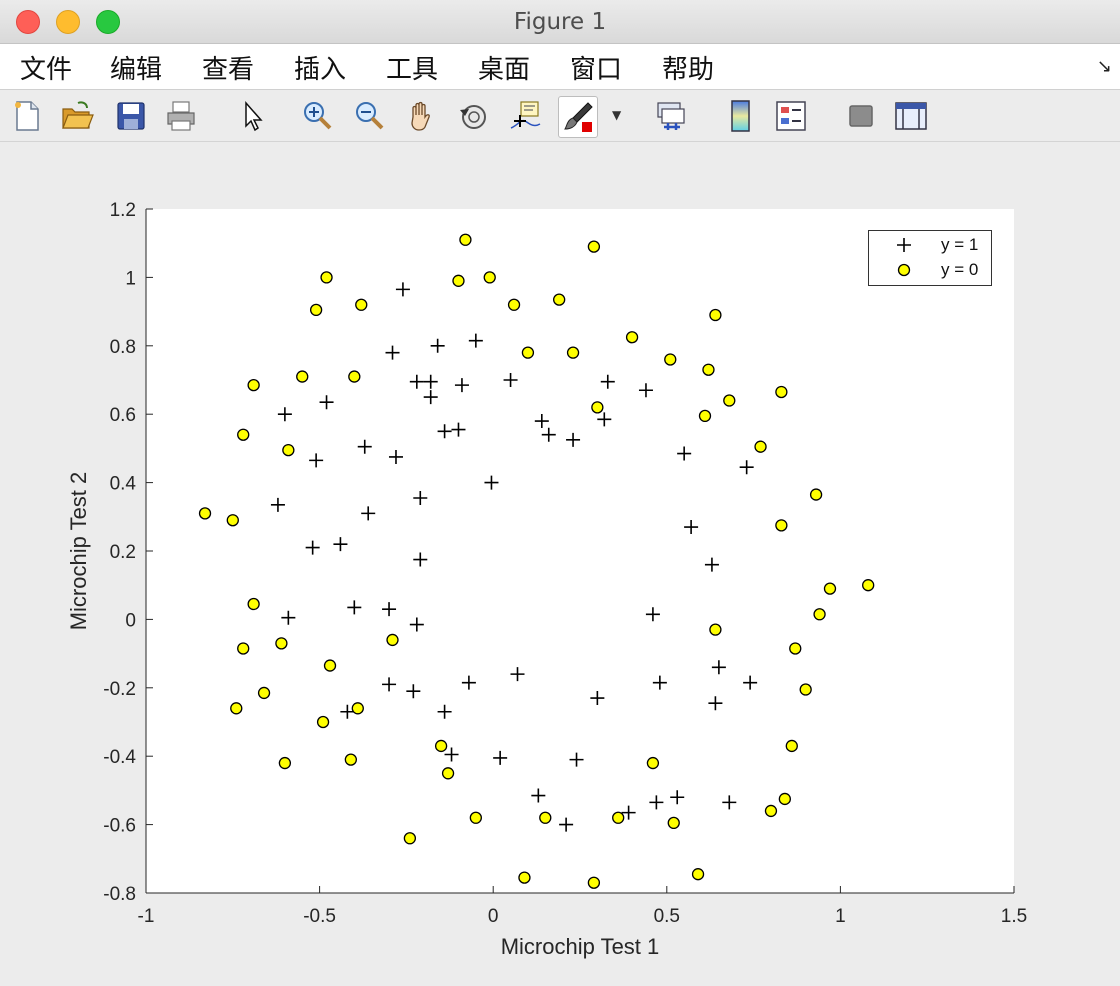 This screenshot has height=986, width=1120. Describe the element at coordinates (228, 70) in the screenshot. I see `menu-view: 查看` at that location.